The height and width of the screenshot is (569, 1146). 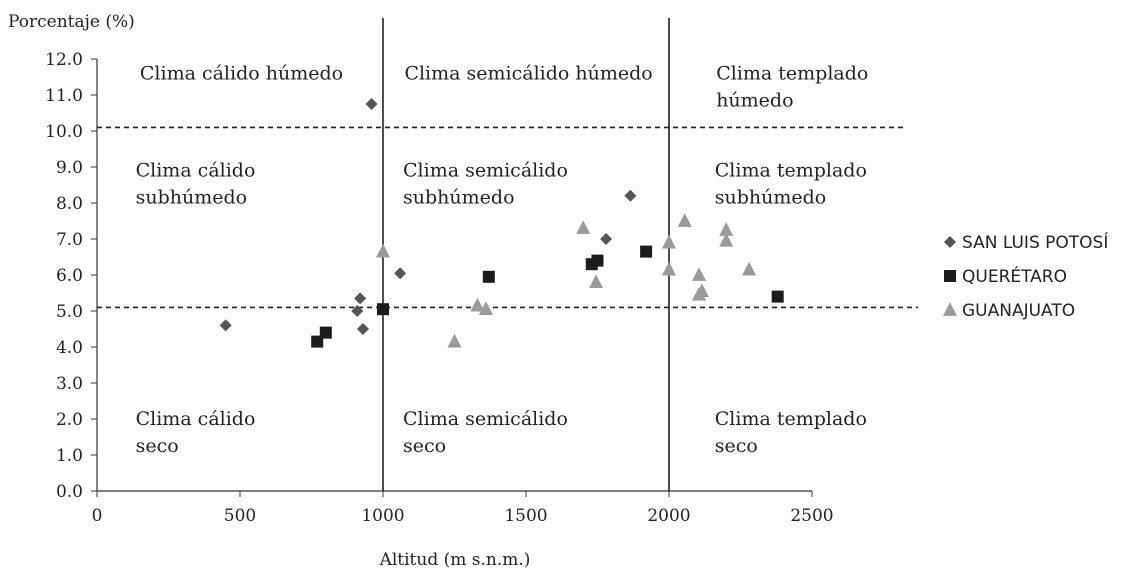 I want to click on y-tick-label: 7.0, so click(x=69, y=240).